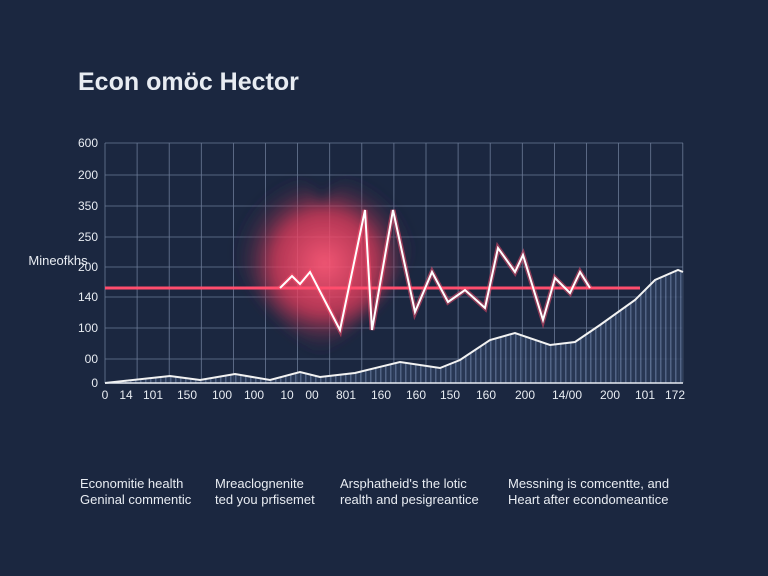  I want to click on x-tick-label: 14, so click(126, 395).